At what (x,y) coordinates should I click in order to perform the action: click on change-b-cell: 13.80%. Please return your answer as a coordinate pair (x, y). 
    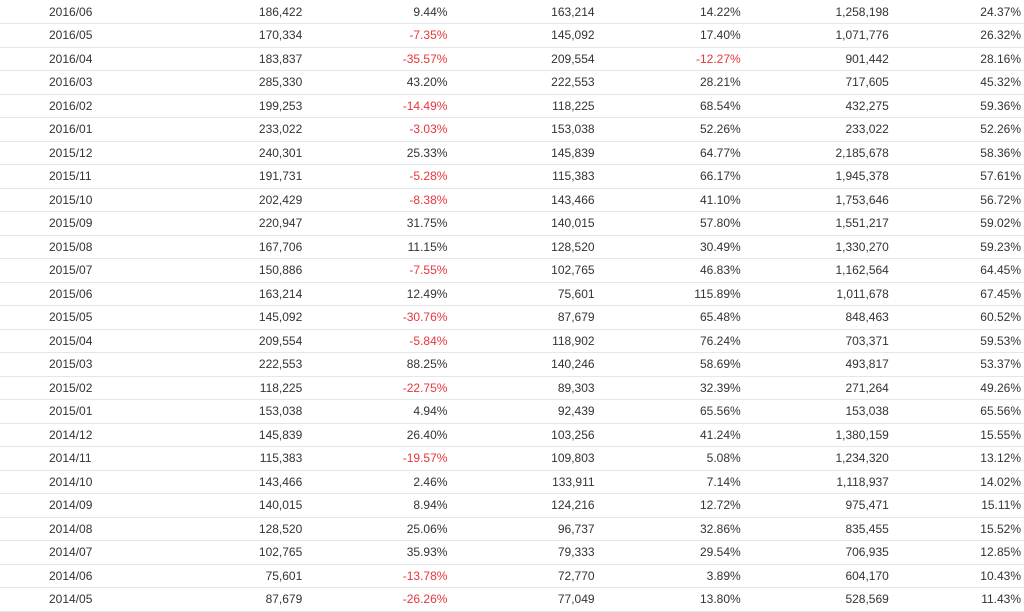
    Looking at the image, I should click on (667, 599).